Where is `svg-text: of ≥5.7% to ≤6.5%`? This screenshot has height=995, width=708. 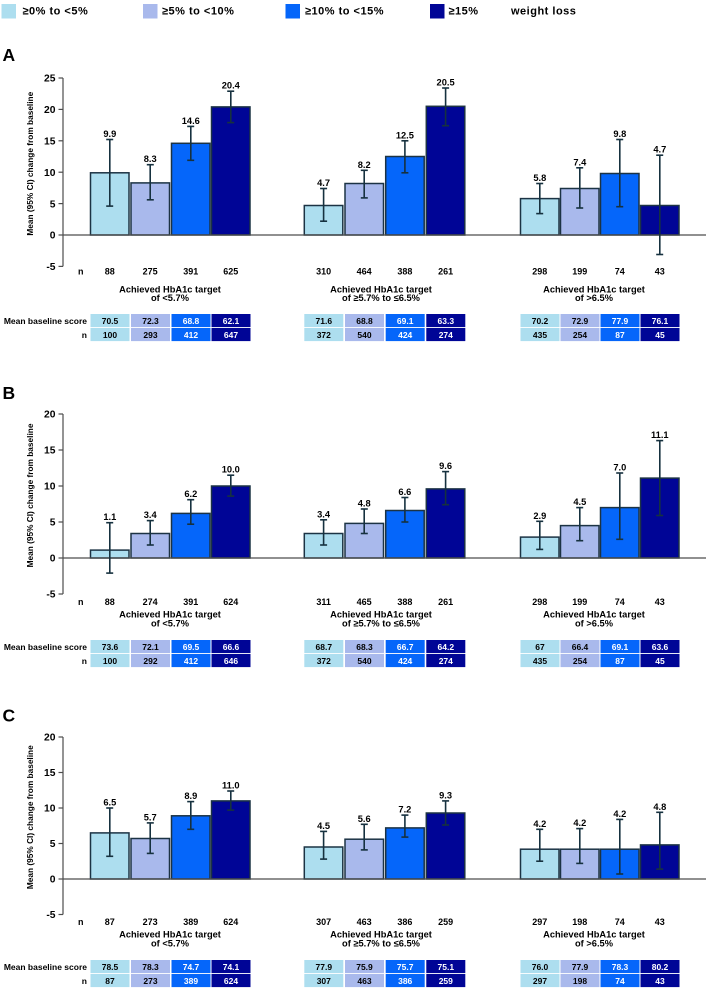
svg-text: of ≥5.7% to ≤6.5% is located at coordinates (381, 624).